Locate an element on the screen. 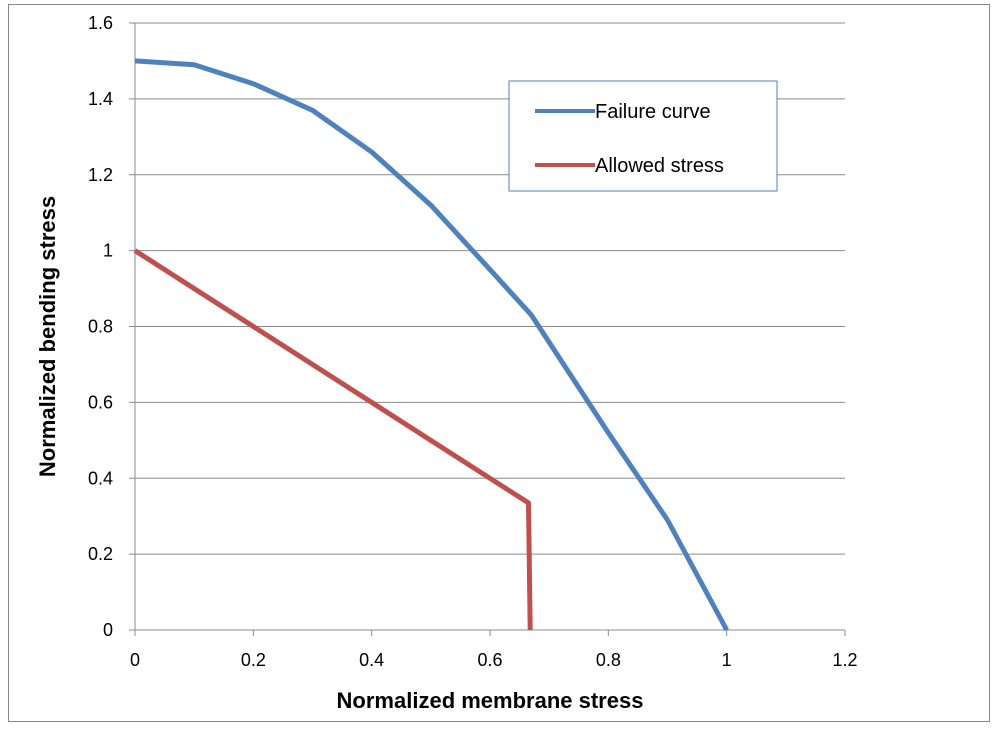 This screenshot has height=732, width=1000. y-tick-label-0: 0 is located at coordinates (108, 630).